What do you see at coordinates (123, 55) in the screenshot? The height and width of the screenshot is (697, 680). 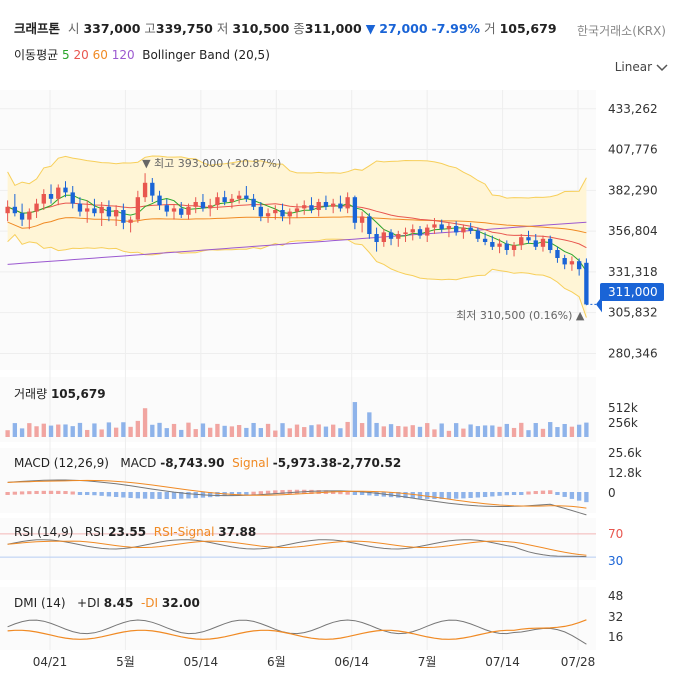 I see `ma120-legend: 120` at bounding box center [123, 55].